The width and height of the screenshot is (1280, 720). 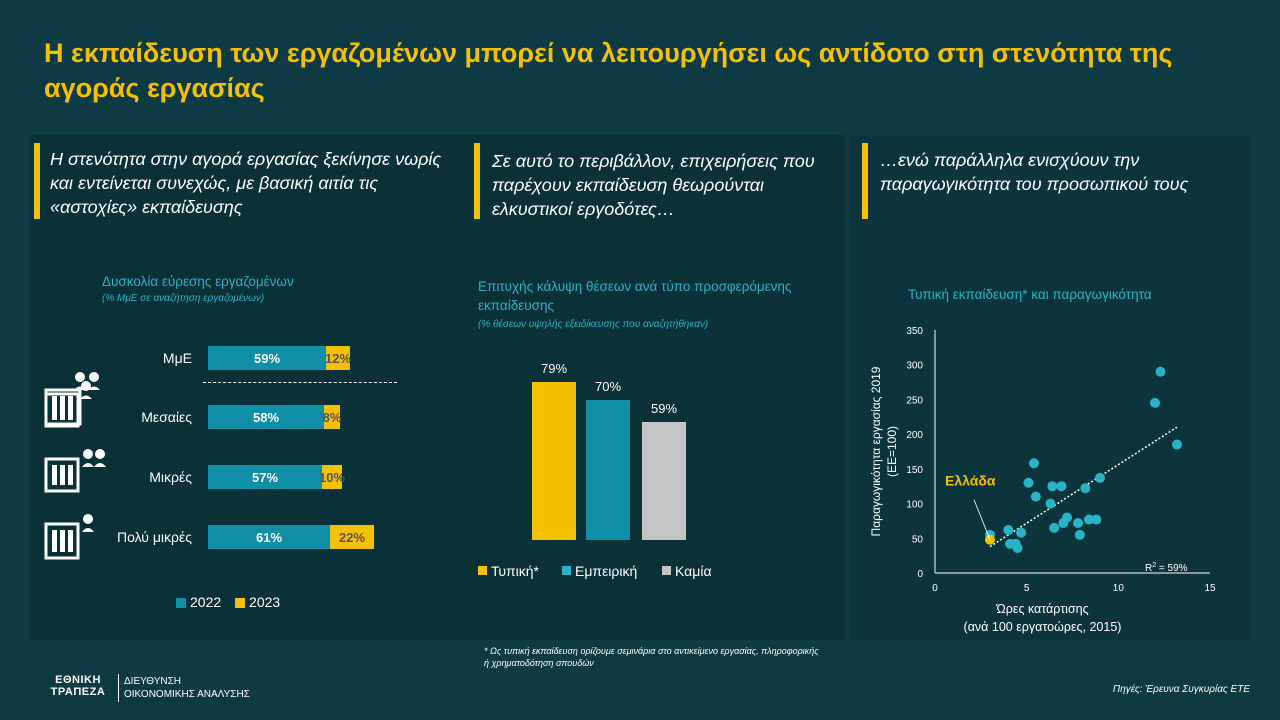 I want to click on chart1-value-label-2022: 61%, so click(x=269, y=537).